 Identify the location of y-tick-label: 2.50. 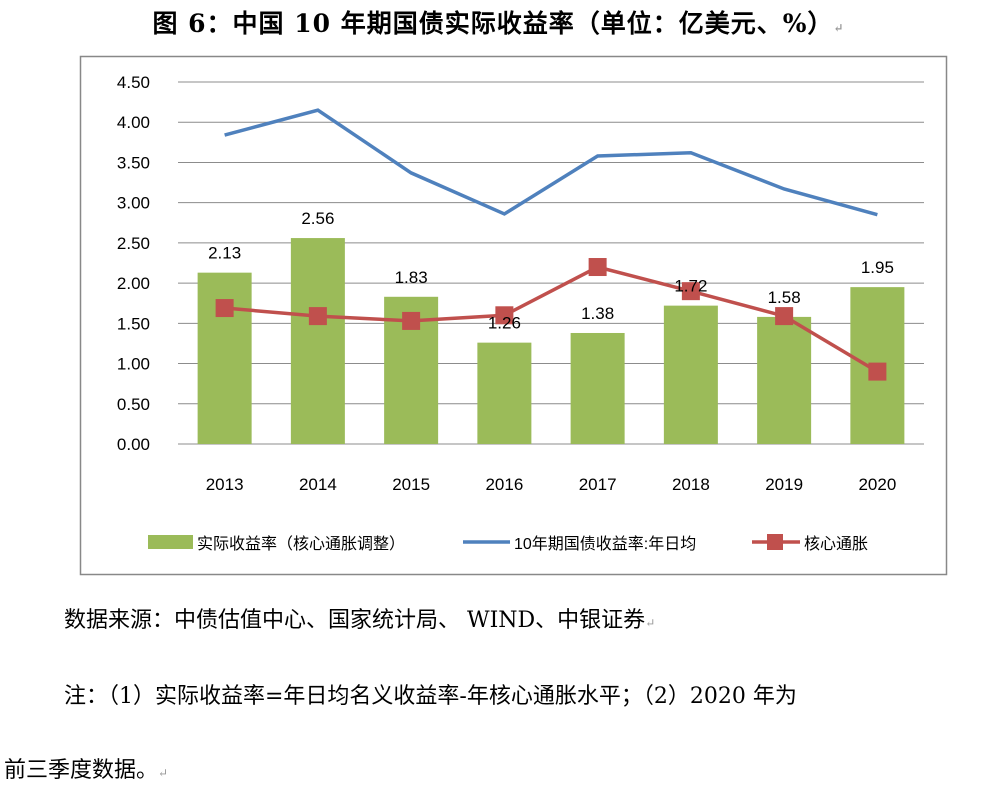
(133, 243).